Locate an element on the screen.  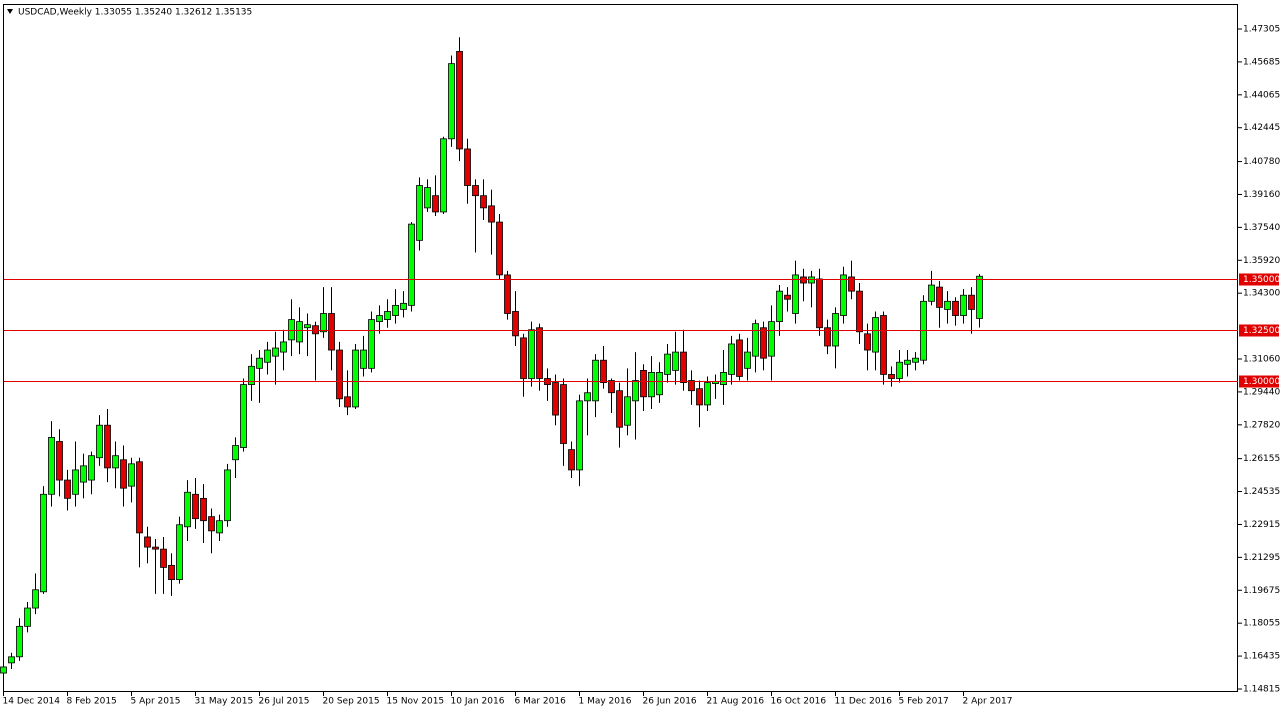
x-tick-label: 15 Nov 2015 is located at coordinates (416, 702).